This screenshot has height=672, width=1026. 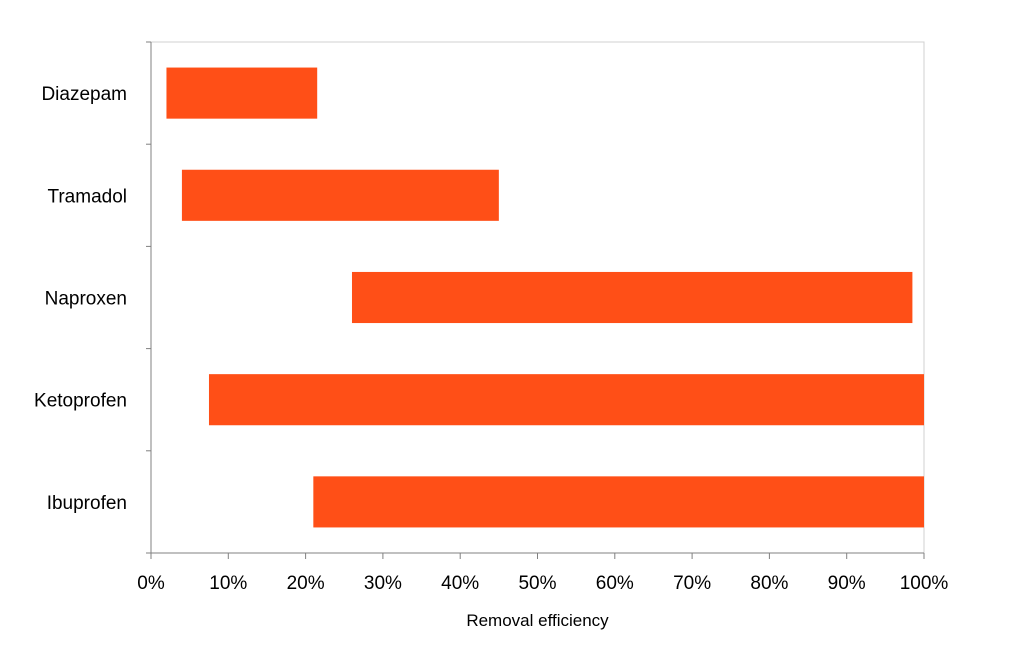 What do you see at coordinates (86, 299) in the screenshot?
I see `category-label: Naproxen` at bounding box center [86, 299].